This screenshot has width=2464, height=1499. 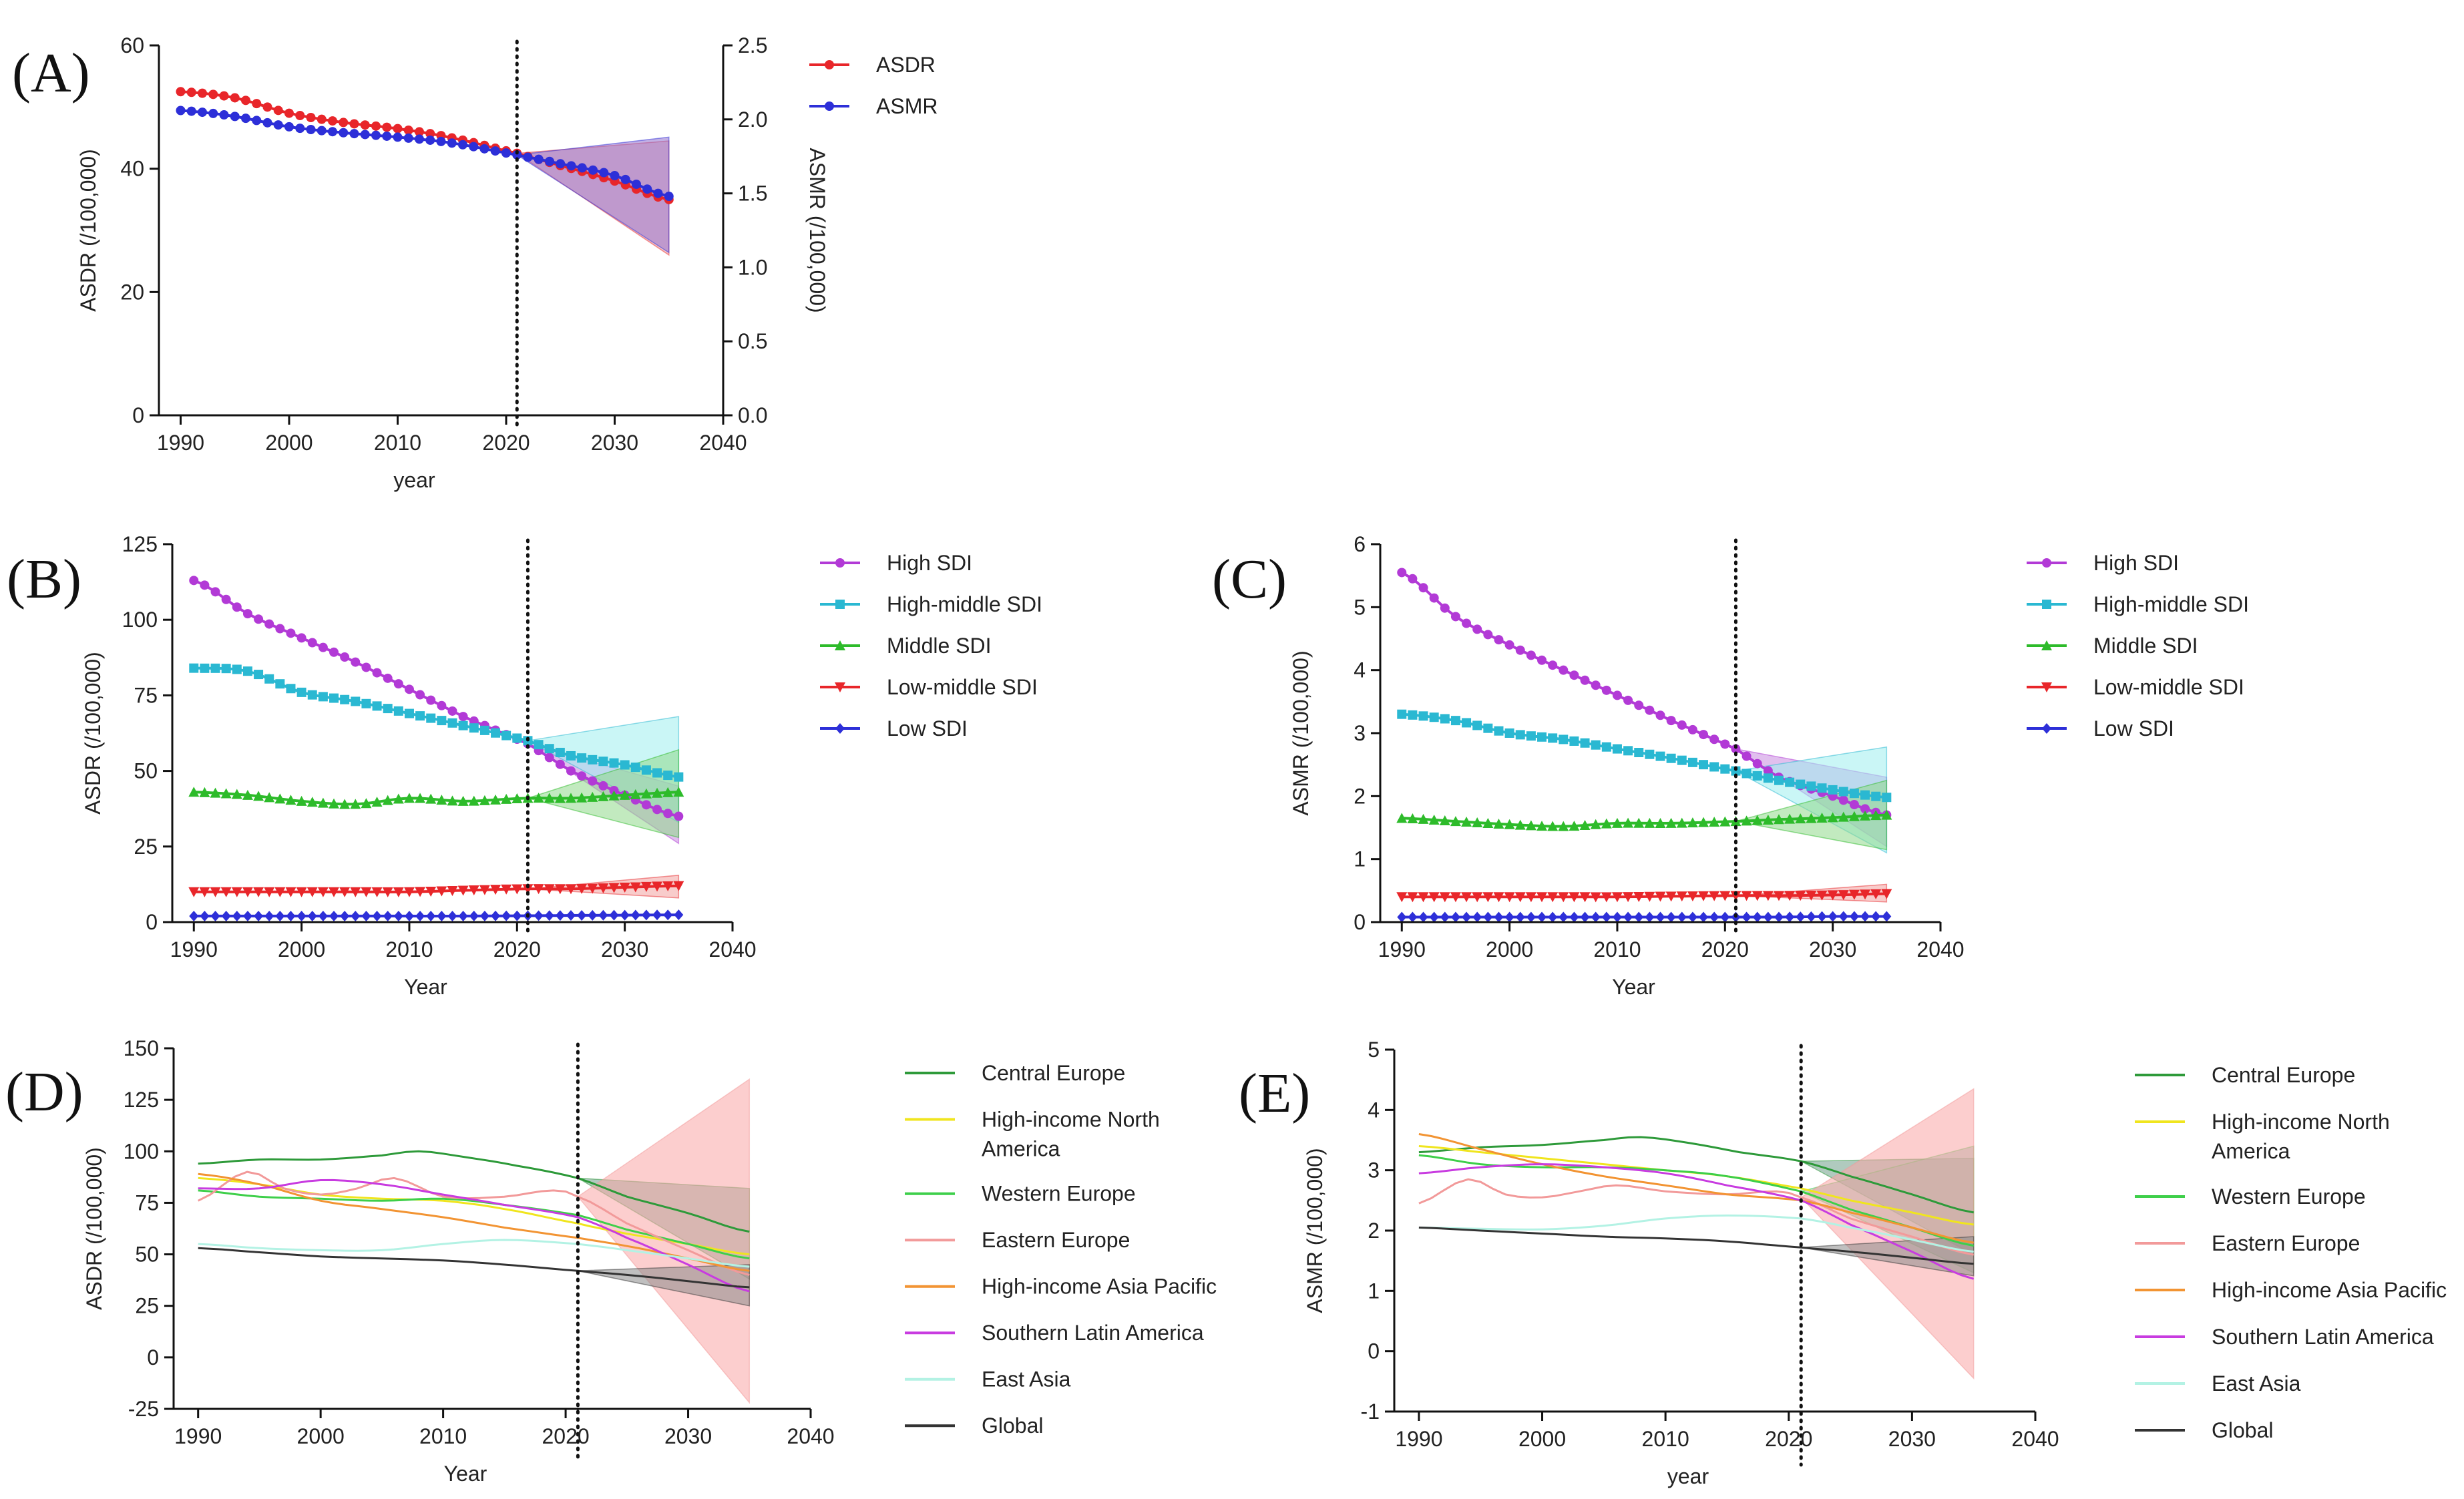 I want to click on legend-label: Central Europe, so click(x=2284, y=1075).